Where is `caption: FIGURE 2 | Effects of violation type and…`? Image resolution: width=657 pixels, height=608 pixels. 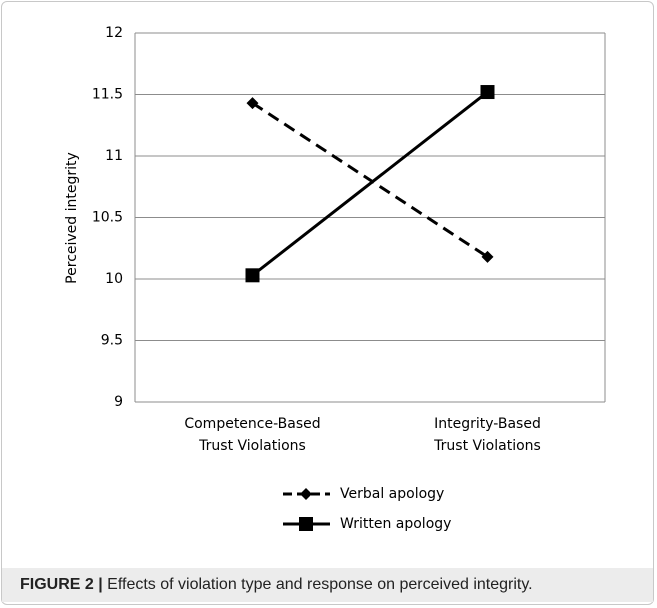 caption: FIGURE 2 | Effects of violation type and… is located at coordinates (327, 585).